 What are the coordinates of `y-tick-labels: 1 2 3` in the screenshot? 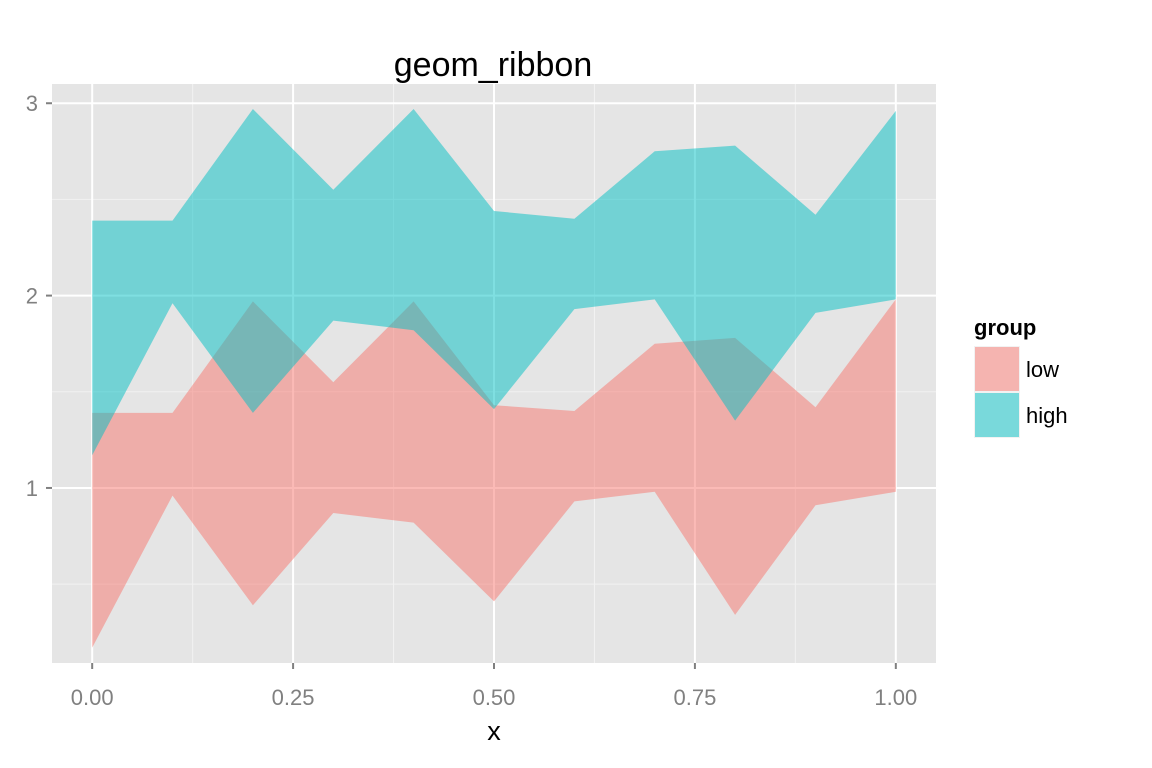 It's located at (32, 296).